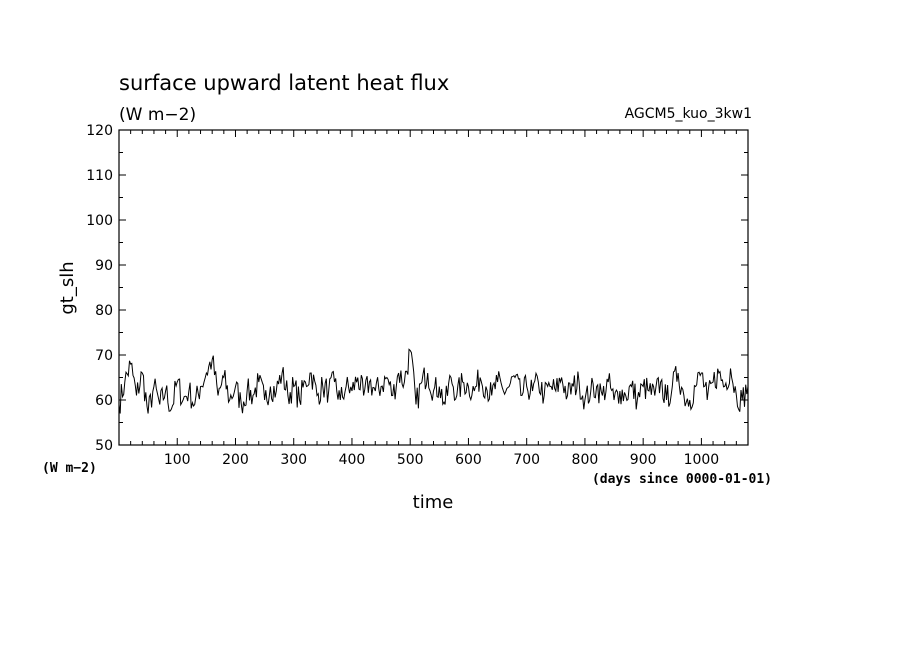 The width and height of the screenshot is (904, 654). What do you see at coordinates (688, 114) in the screenshot?
I see `experiment-label: AGCM5_kuo_3kw1` at bounding box center [688, 114].